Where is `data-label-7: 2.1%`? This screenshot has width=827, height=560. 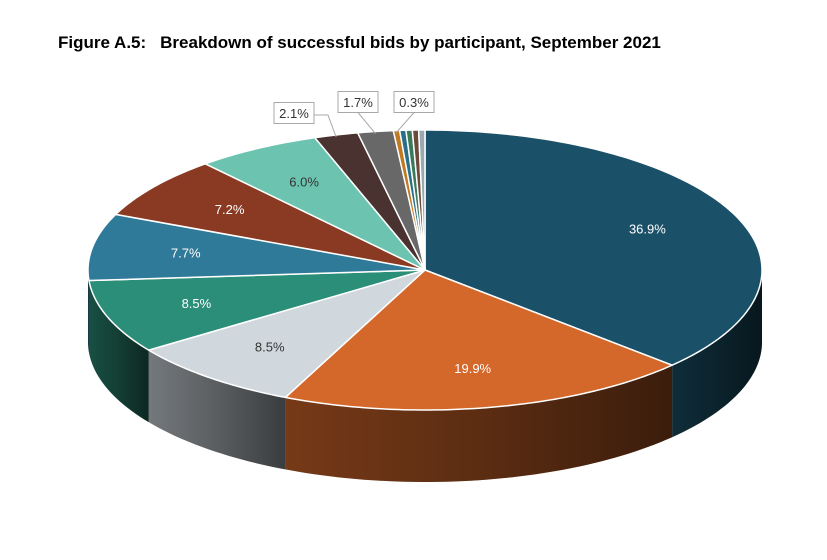 data-label-7: 2.1% is located at coordinates (294, 113).